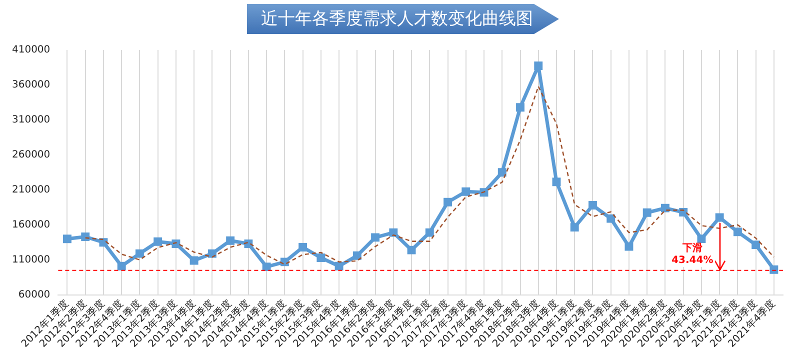 The image size is (795, 355). Describe the element at coordinates (31, 85) in the screenshot. I see `y-tick-label: 360000` at that location.